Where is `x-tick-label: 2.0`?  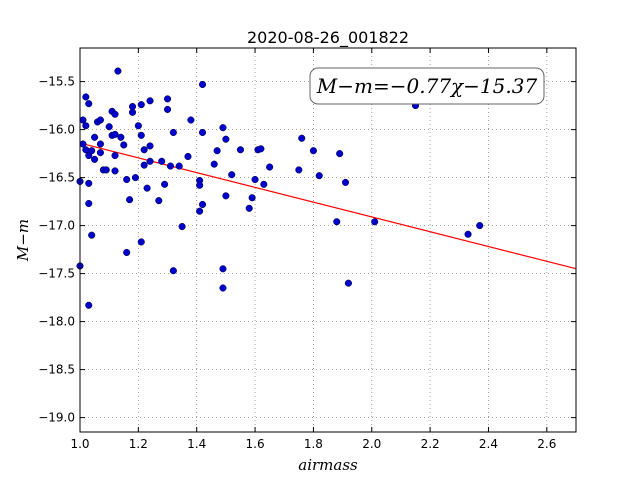
x-tick-label: 2.0 is located at coordinates (371, 444).